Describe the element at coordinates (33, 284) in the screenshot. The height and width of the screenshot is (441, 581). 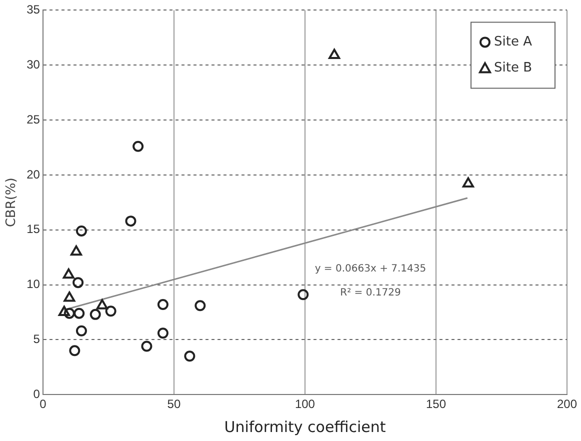
I see `y-tick-label: 10` at that location.